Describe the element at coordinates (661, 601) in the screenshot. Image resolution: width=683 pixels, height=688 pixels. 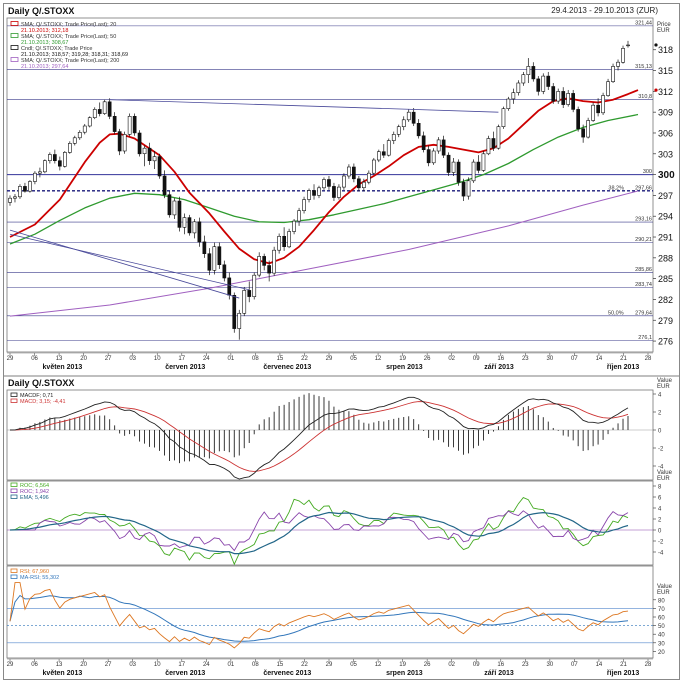
I see `tick-label: 80` at that location.